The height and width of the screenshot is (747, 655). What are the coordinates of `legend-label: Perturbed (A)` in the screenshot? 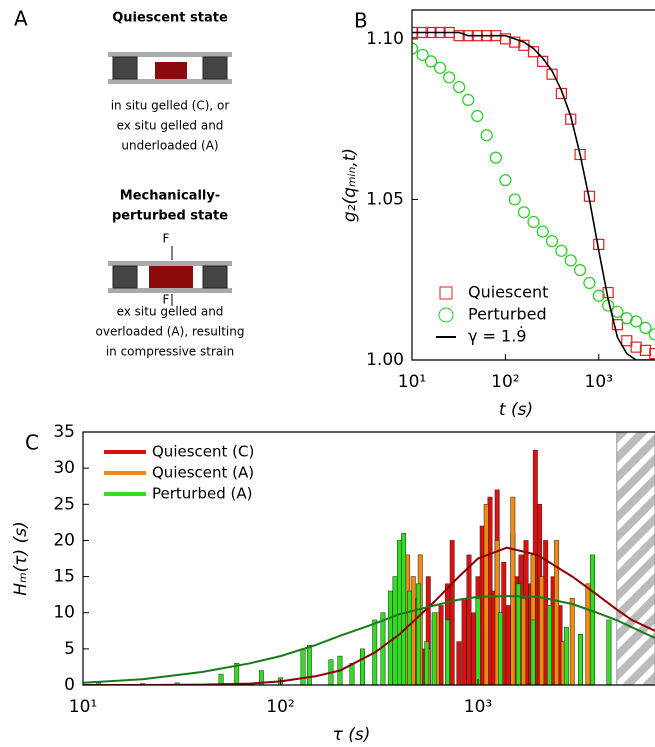 It's located at (202, 494).